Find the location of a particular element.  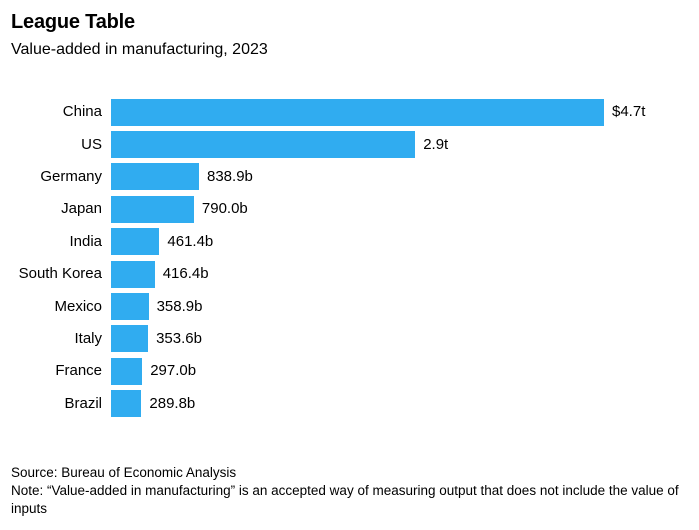

chart-row: Germany 838.9b is located at coordinates (349, 177).